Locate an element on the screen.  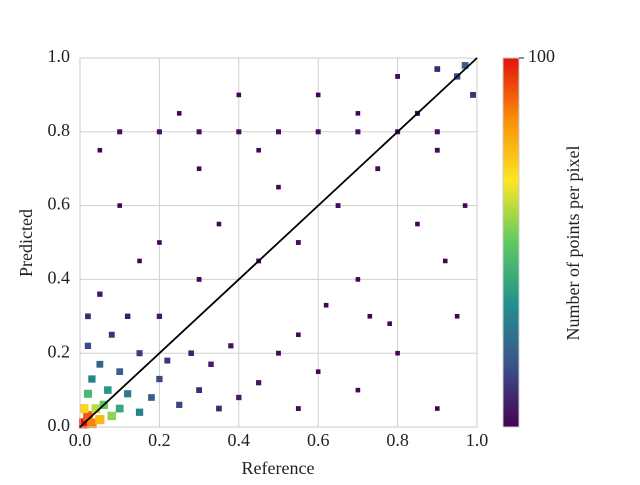
x-tick-label: 0.0 is located at coordinates (80, 440).